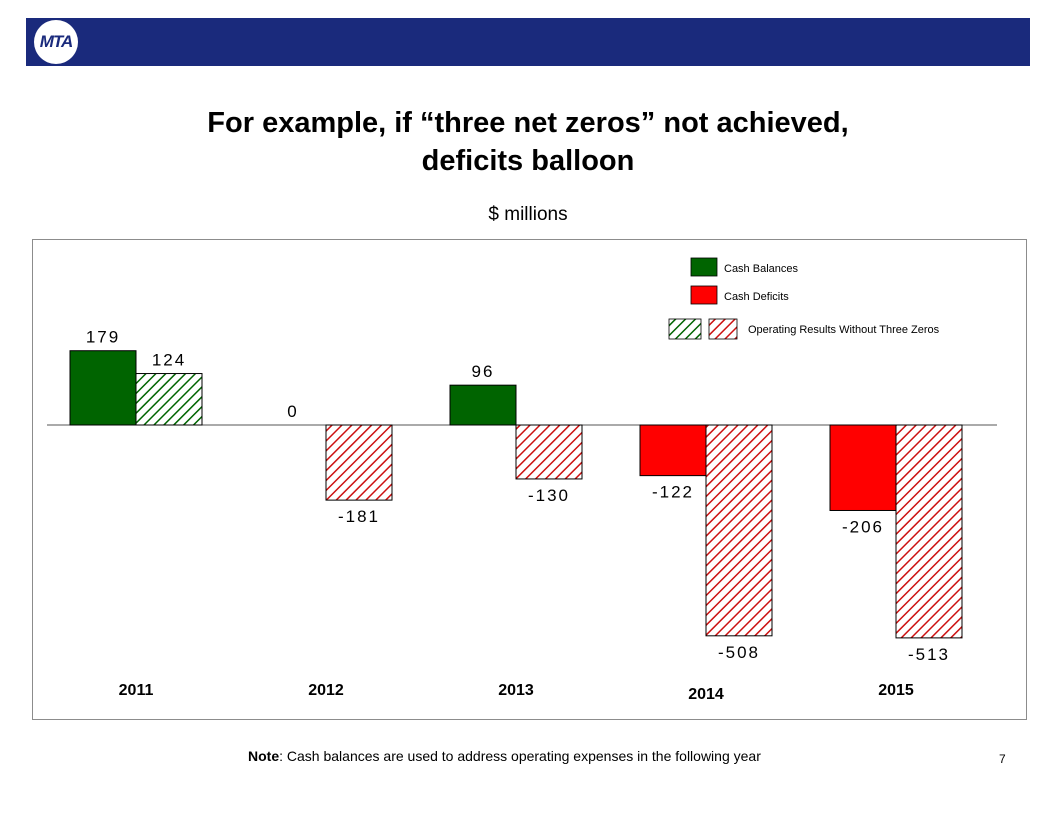  What do you see at coordinates (863, 467) in the screenshot?
I see `bar-cash-2015` at bounding box center [863, 467].